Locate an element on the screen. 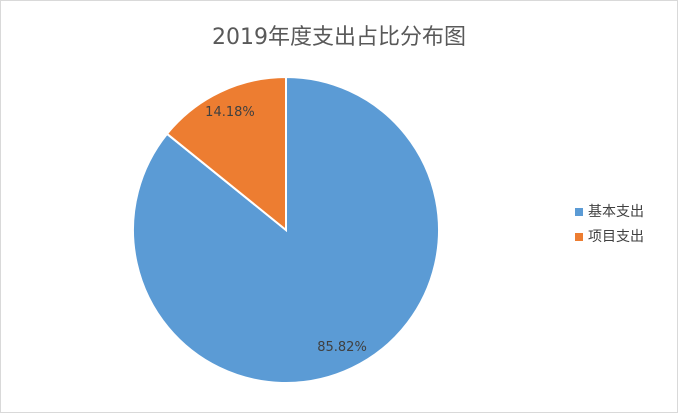 This screenshot has height=413, width=678. chart-title: 2019年度支出占比分布图 is located at coordinates (339, 37).